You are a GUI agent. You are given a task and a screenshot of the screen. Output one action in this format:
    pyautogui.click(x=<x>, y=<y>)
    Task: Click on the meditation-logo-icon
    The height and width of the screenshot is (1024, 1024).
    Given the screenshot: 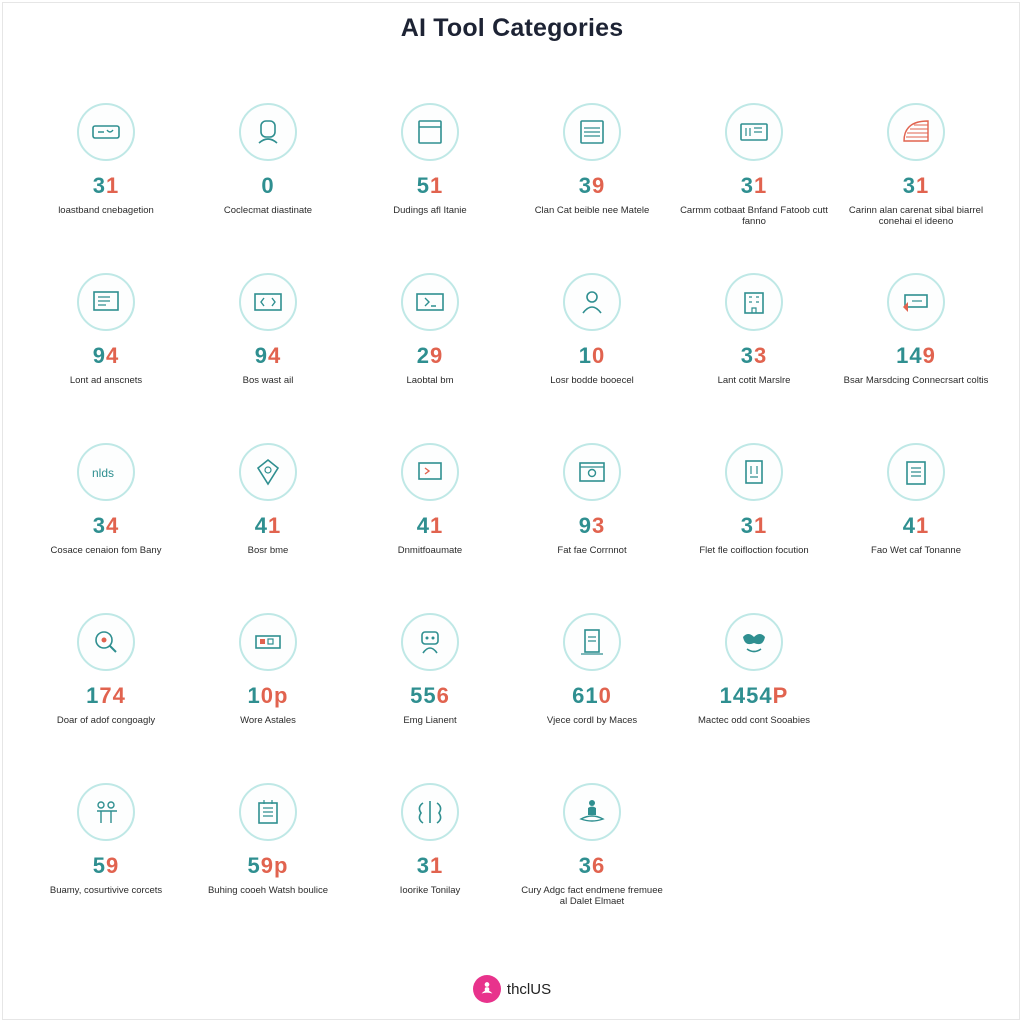 What is the action you would take?
    pyautogui.click(x=486, y=989)
    